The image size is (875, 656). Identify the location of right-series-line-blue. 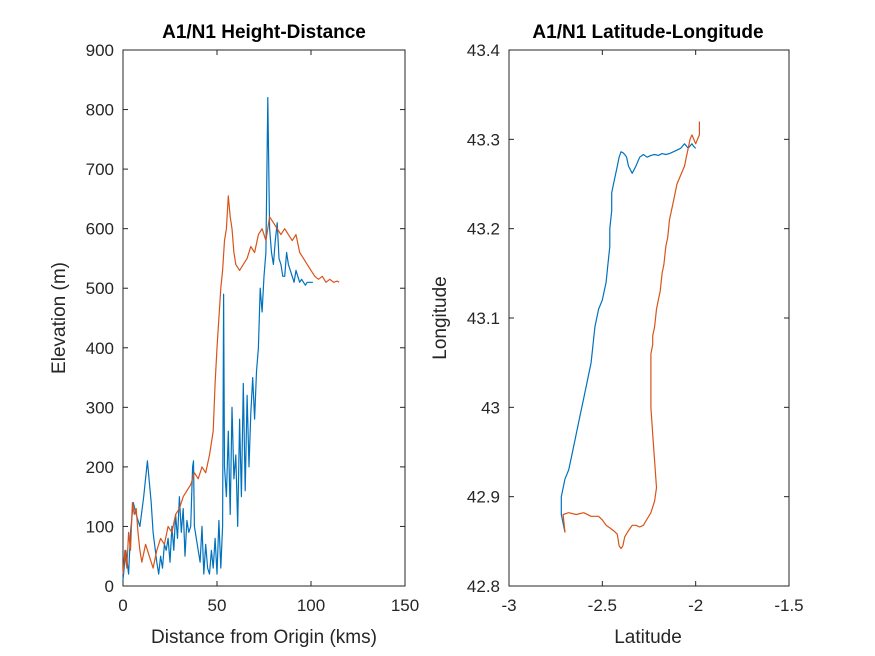
(628, 338).